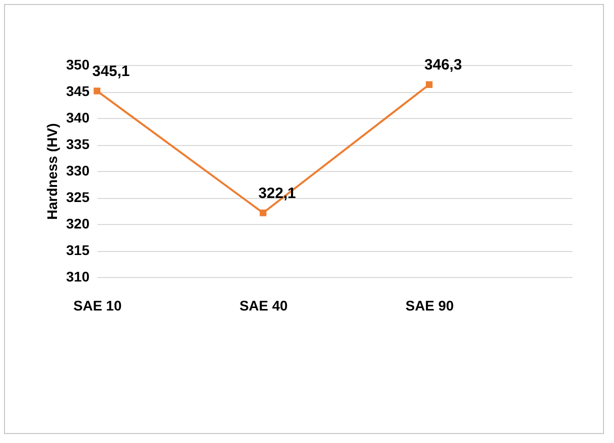 The height and width of the screenshot is (443, 614). I want to click on x-tick-label: SAE 90, so click(430, 306).